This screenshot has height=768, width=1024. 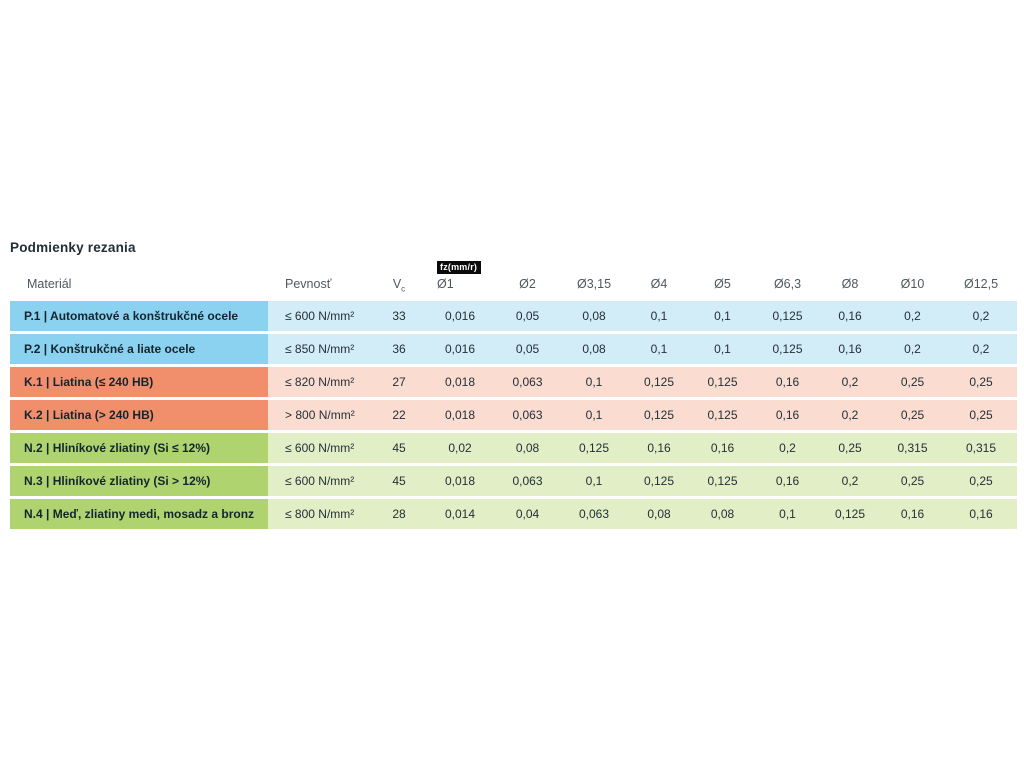 What do you see at coordinates (399, 415) in the screenshot?
I see `vc-cell: 22` at bounding box center [399, 415].